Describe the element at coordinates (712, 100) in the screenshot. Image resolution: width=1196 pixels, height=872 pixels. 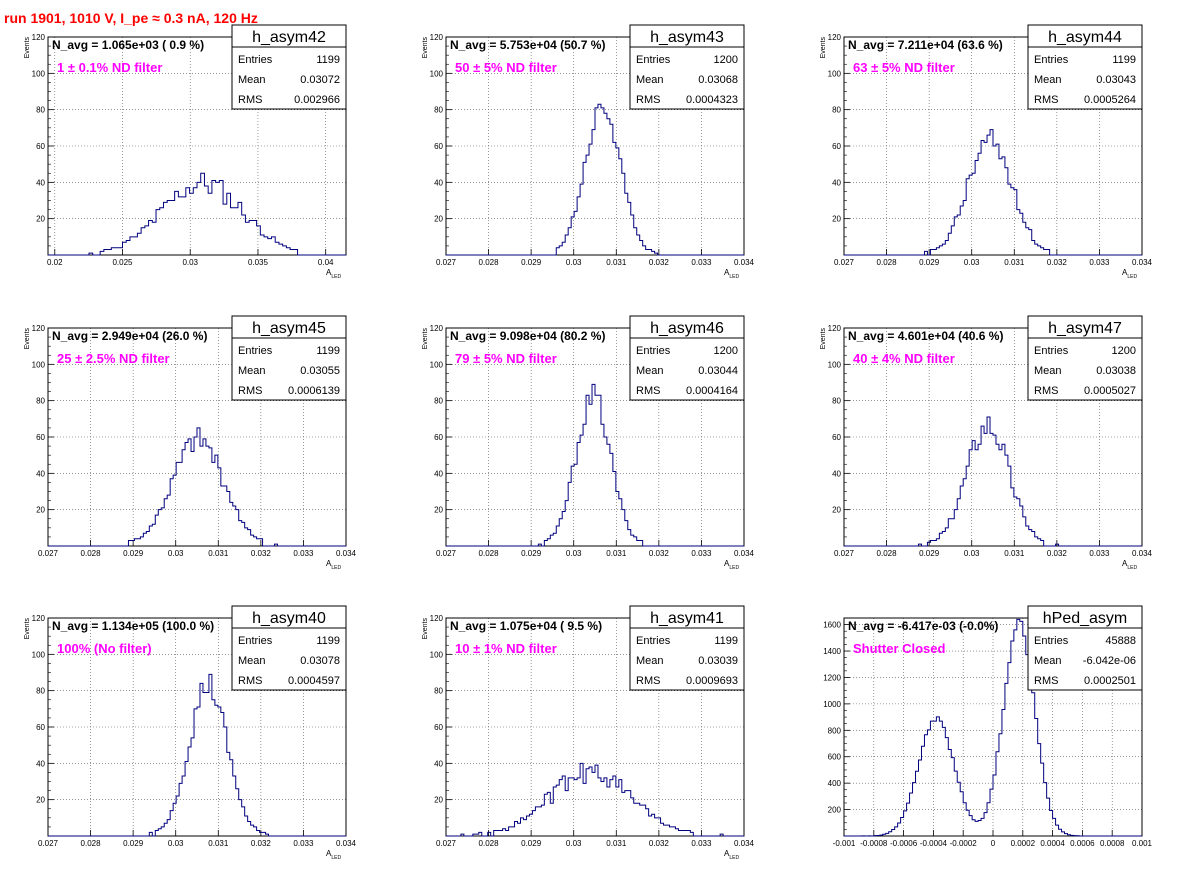
I see `stat-value: 0.0004323` at that location.